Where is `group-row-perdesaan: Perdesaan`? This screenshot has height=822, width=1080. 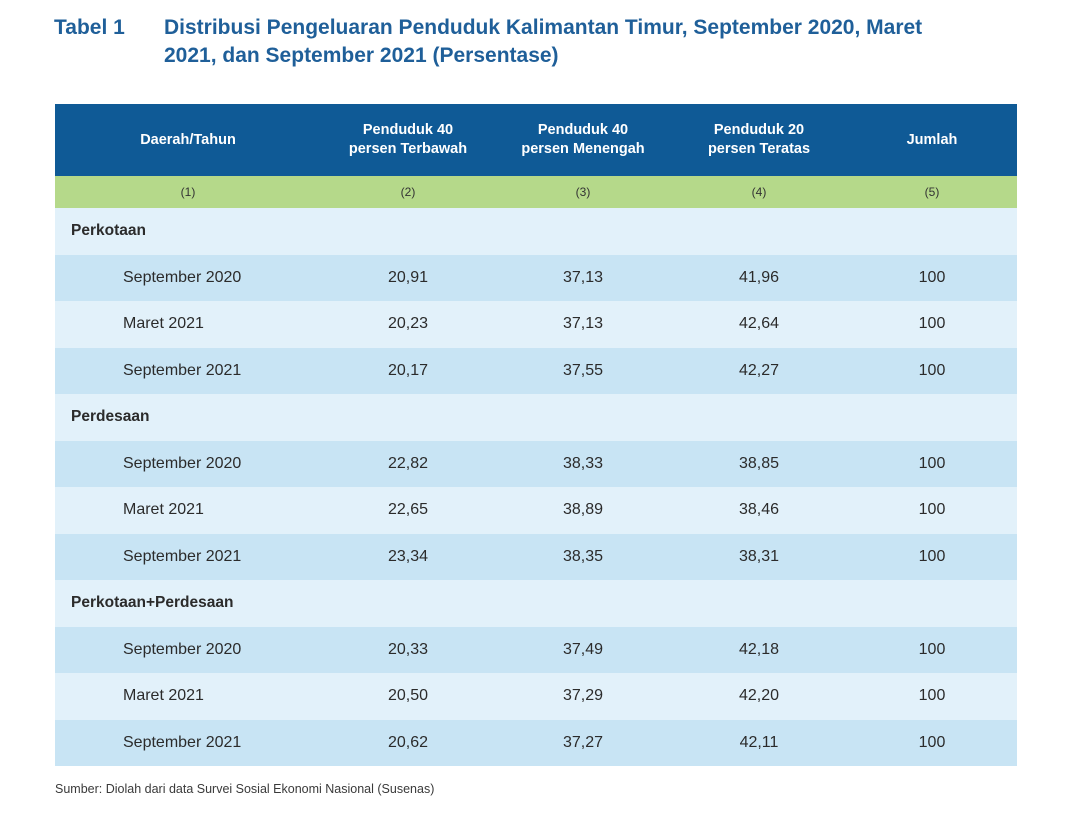
group-row-perdesaan: Perdesaan is located at coordinates (536, 417).